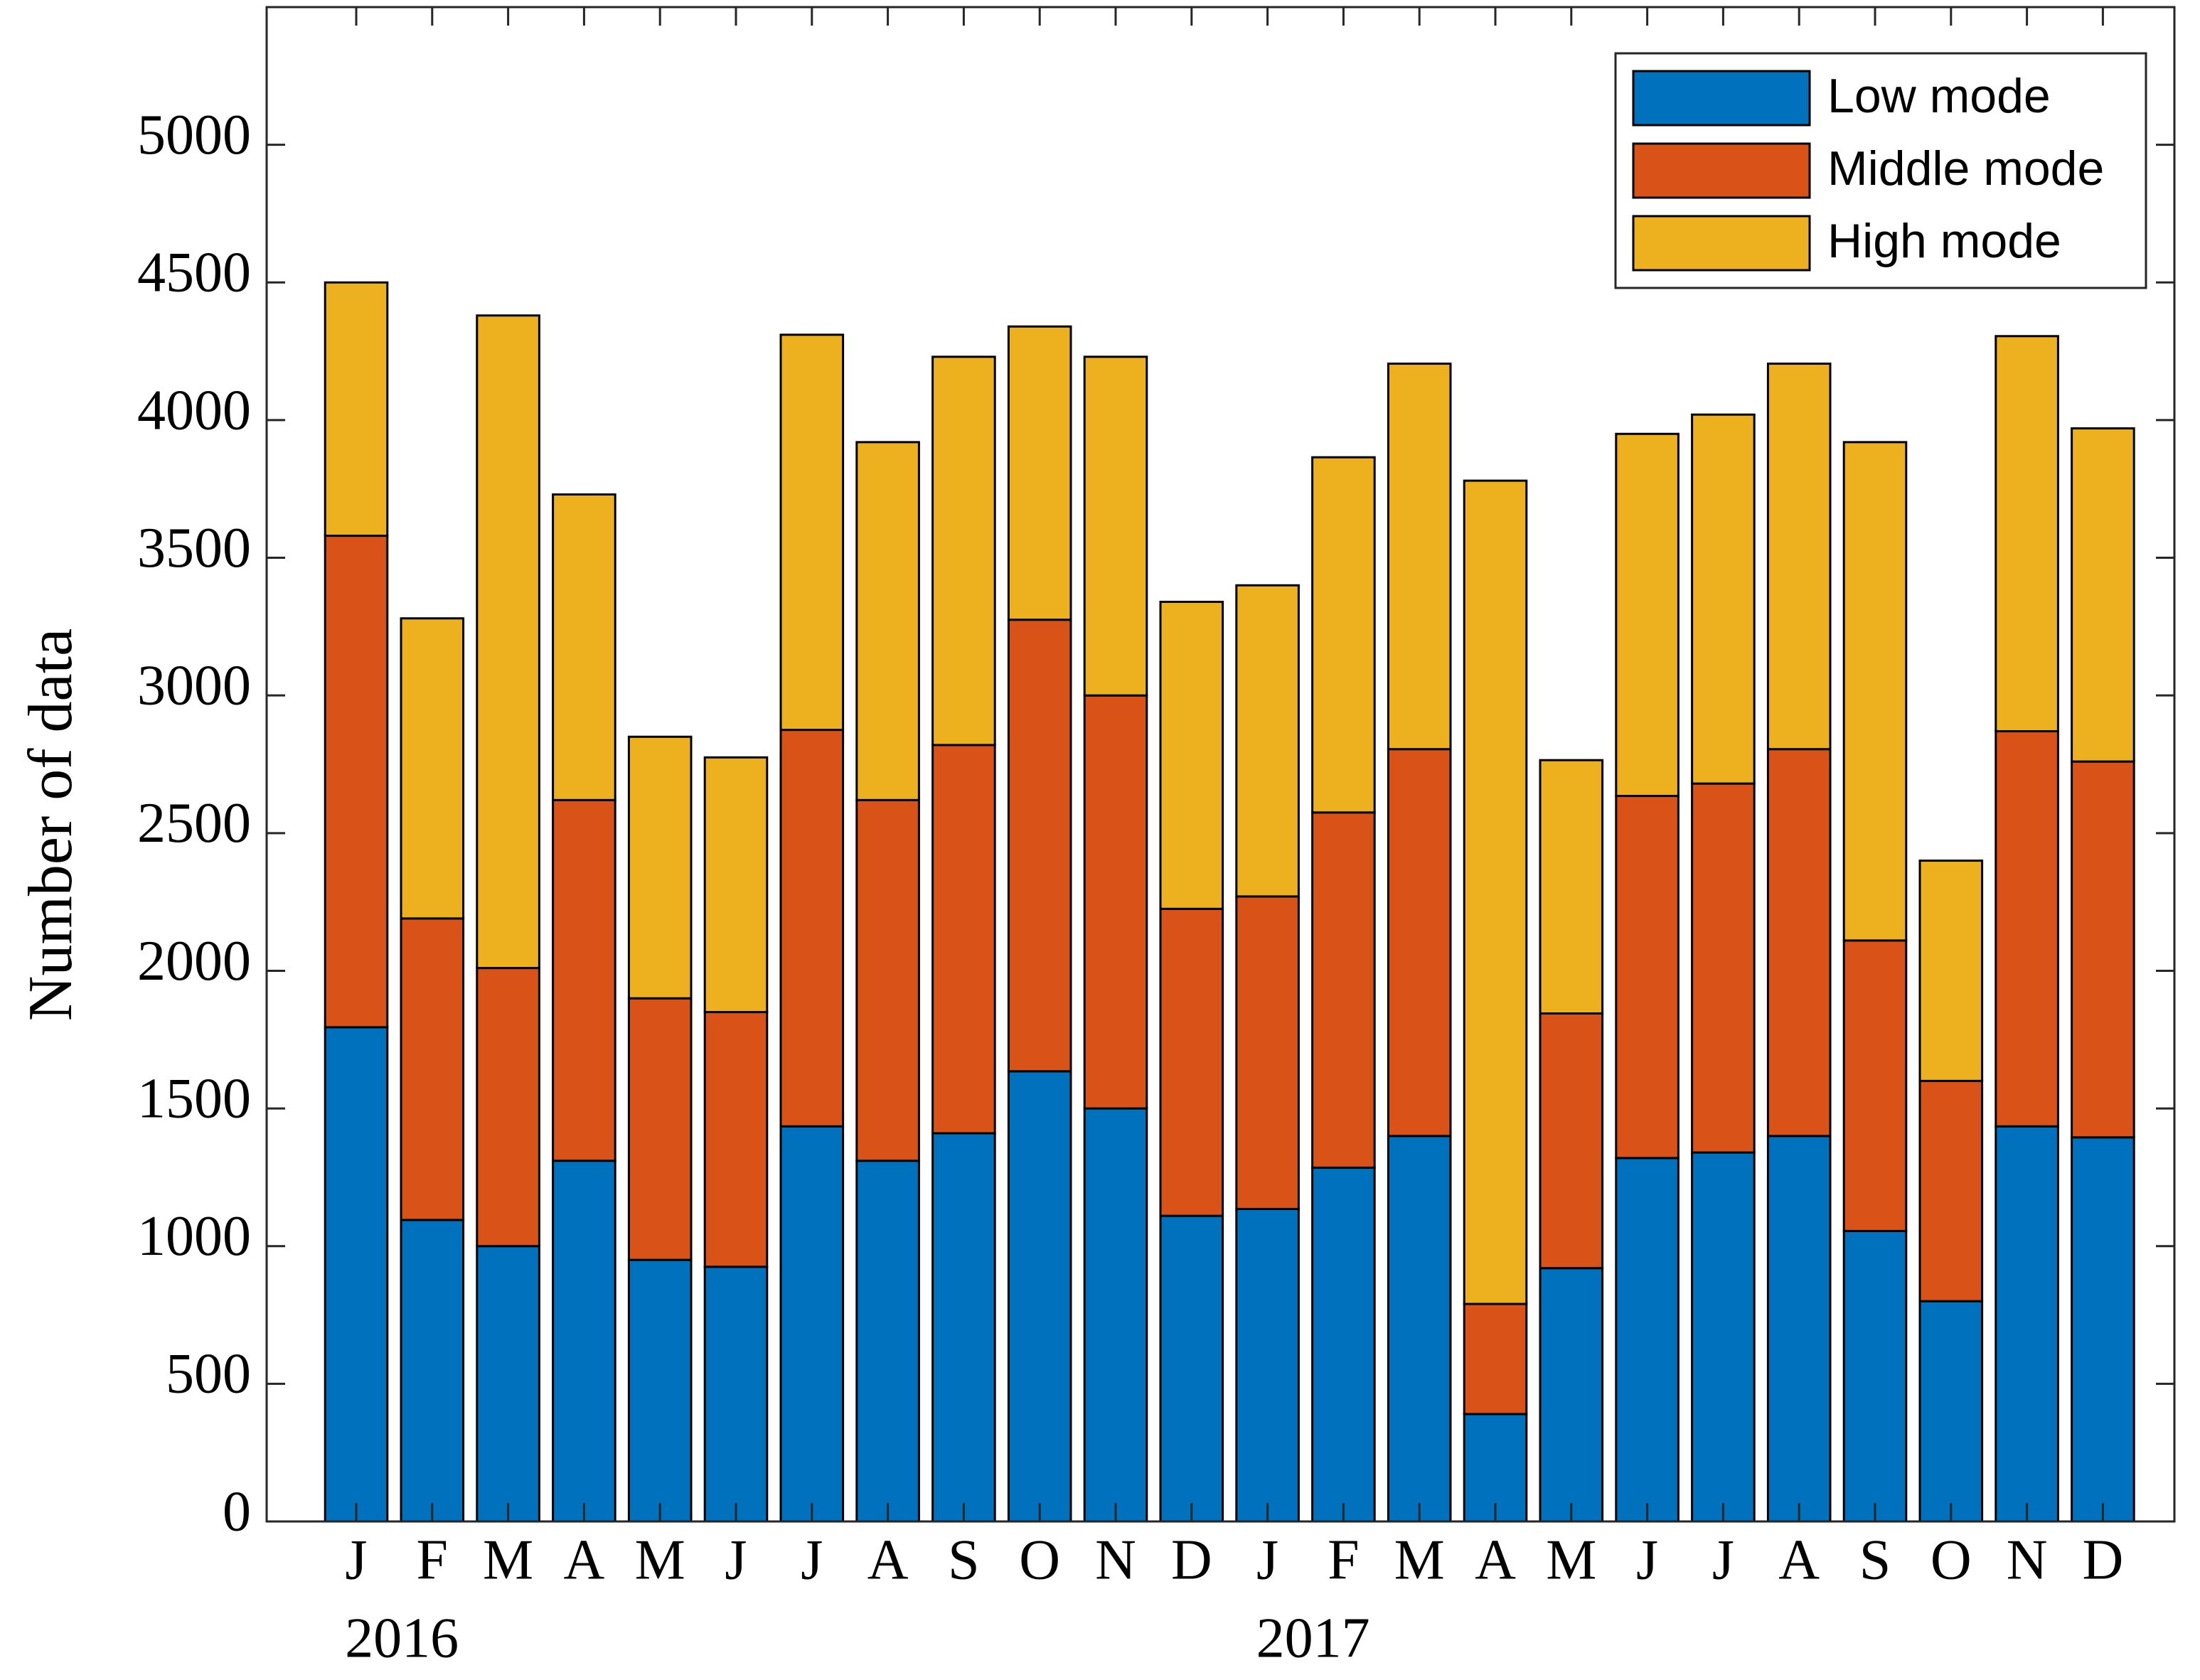  Describe the element at coordinates (194, 823) in the screenshot. I see `y-tick-label: 2500` at that location.